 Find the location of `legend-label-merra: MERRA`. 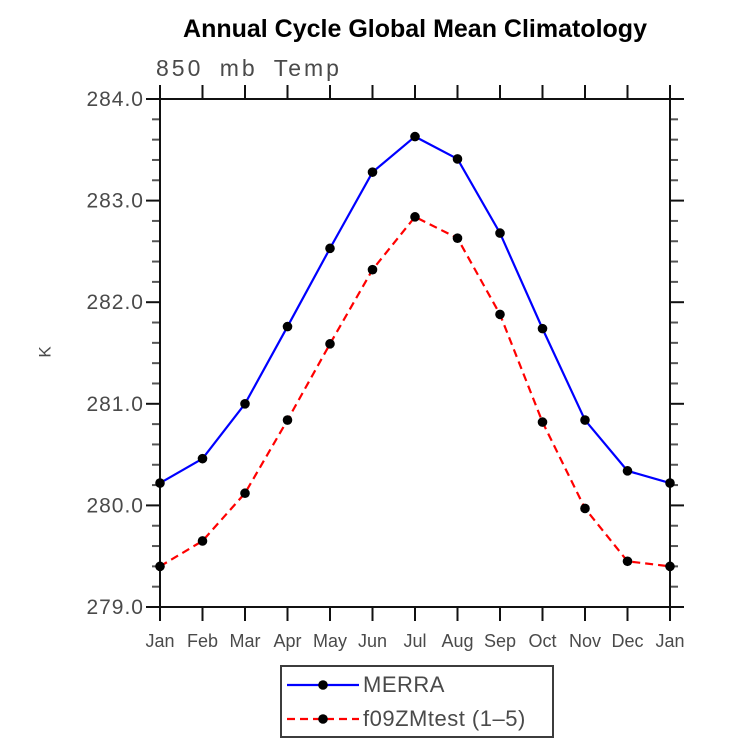

legend-label-merra: MERRA is located at coordinates (404, 684).